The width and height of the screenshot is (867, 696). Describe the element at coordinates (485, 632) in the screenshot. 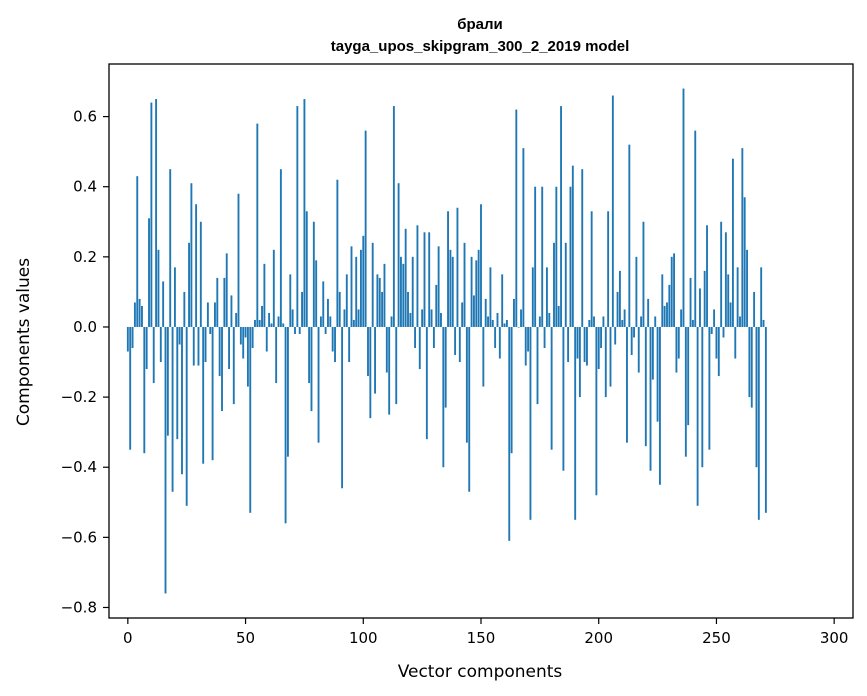

I see `x-axis-ticks: 0 50 100 150 200 250 300` at that location.